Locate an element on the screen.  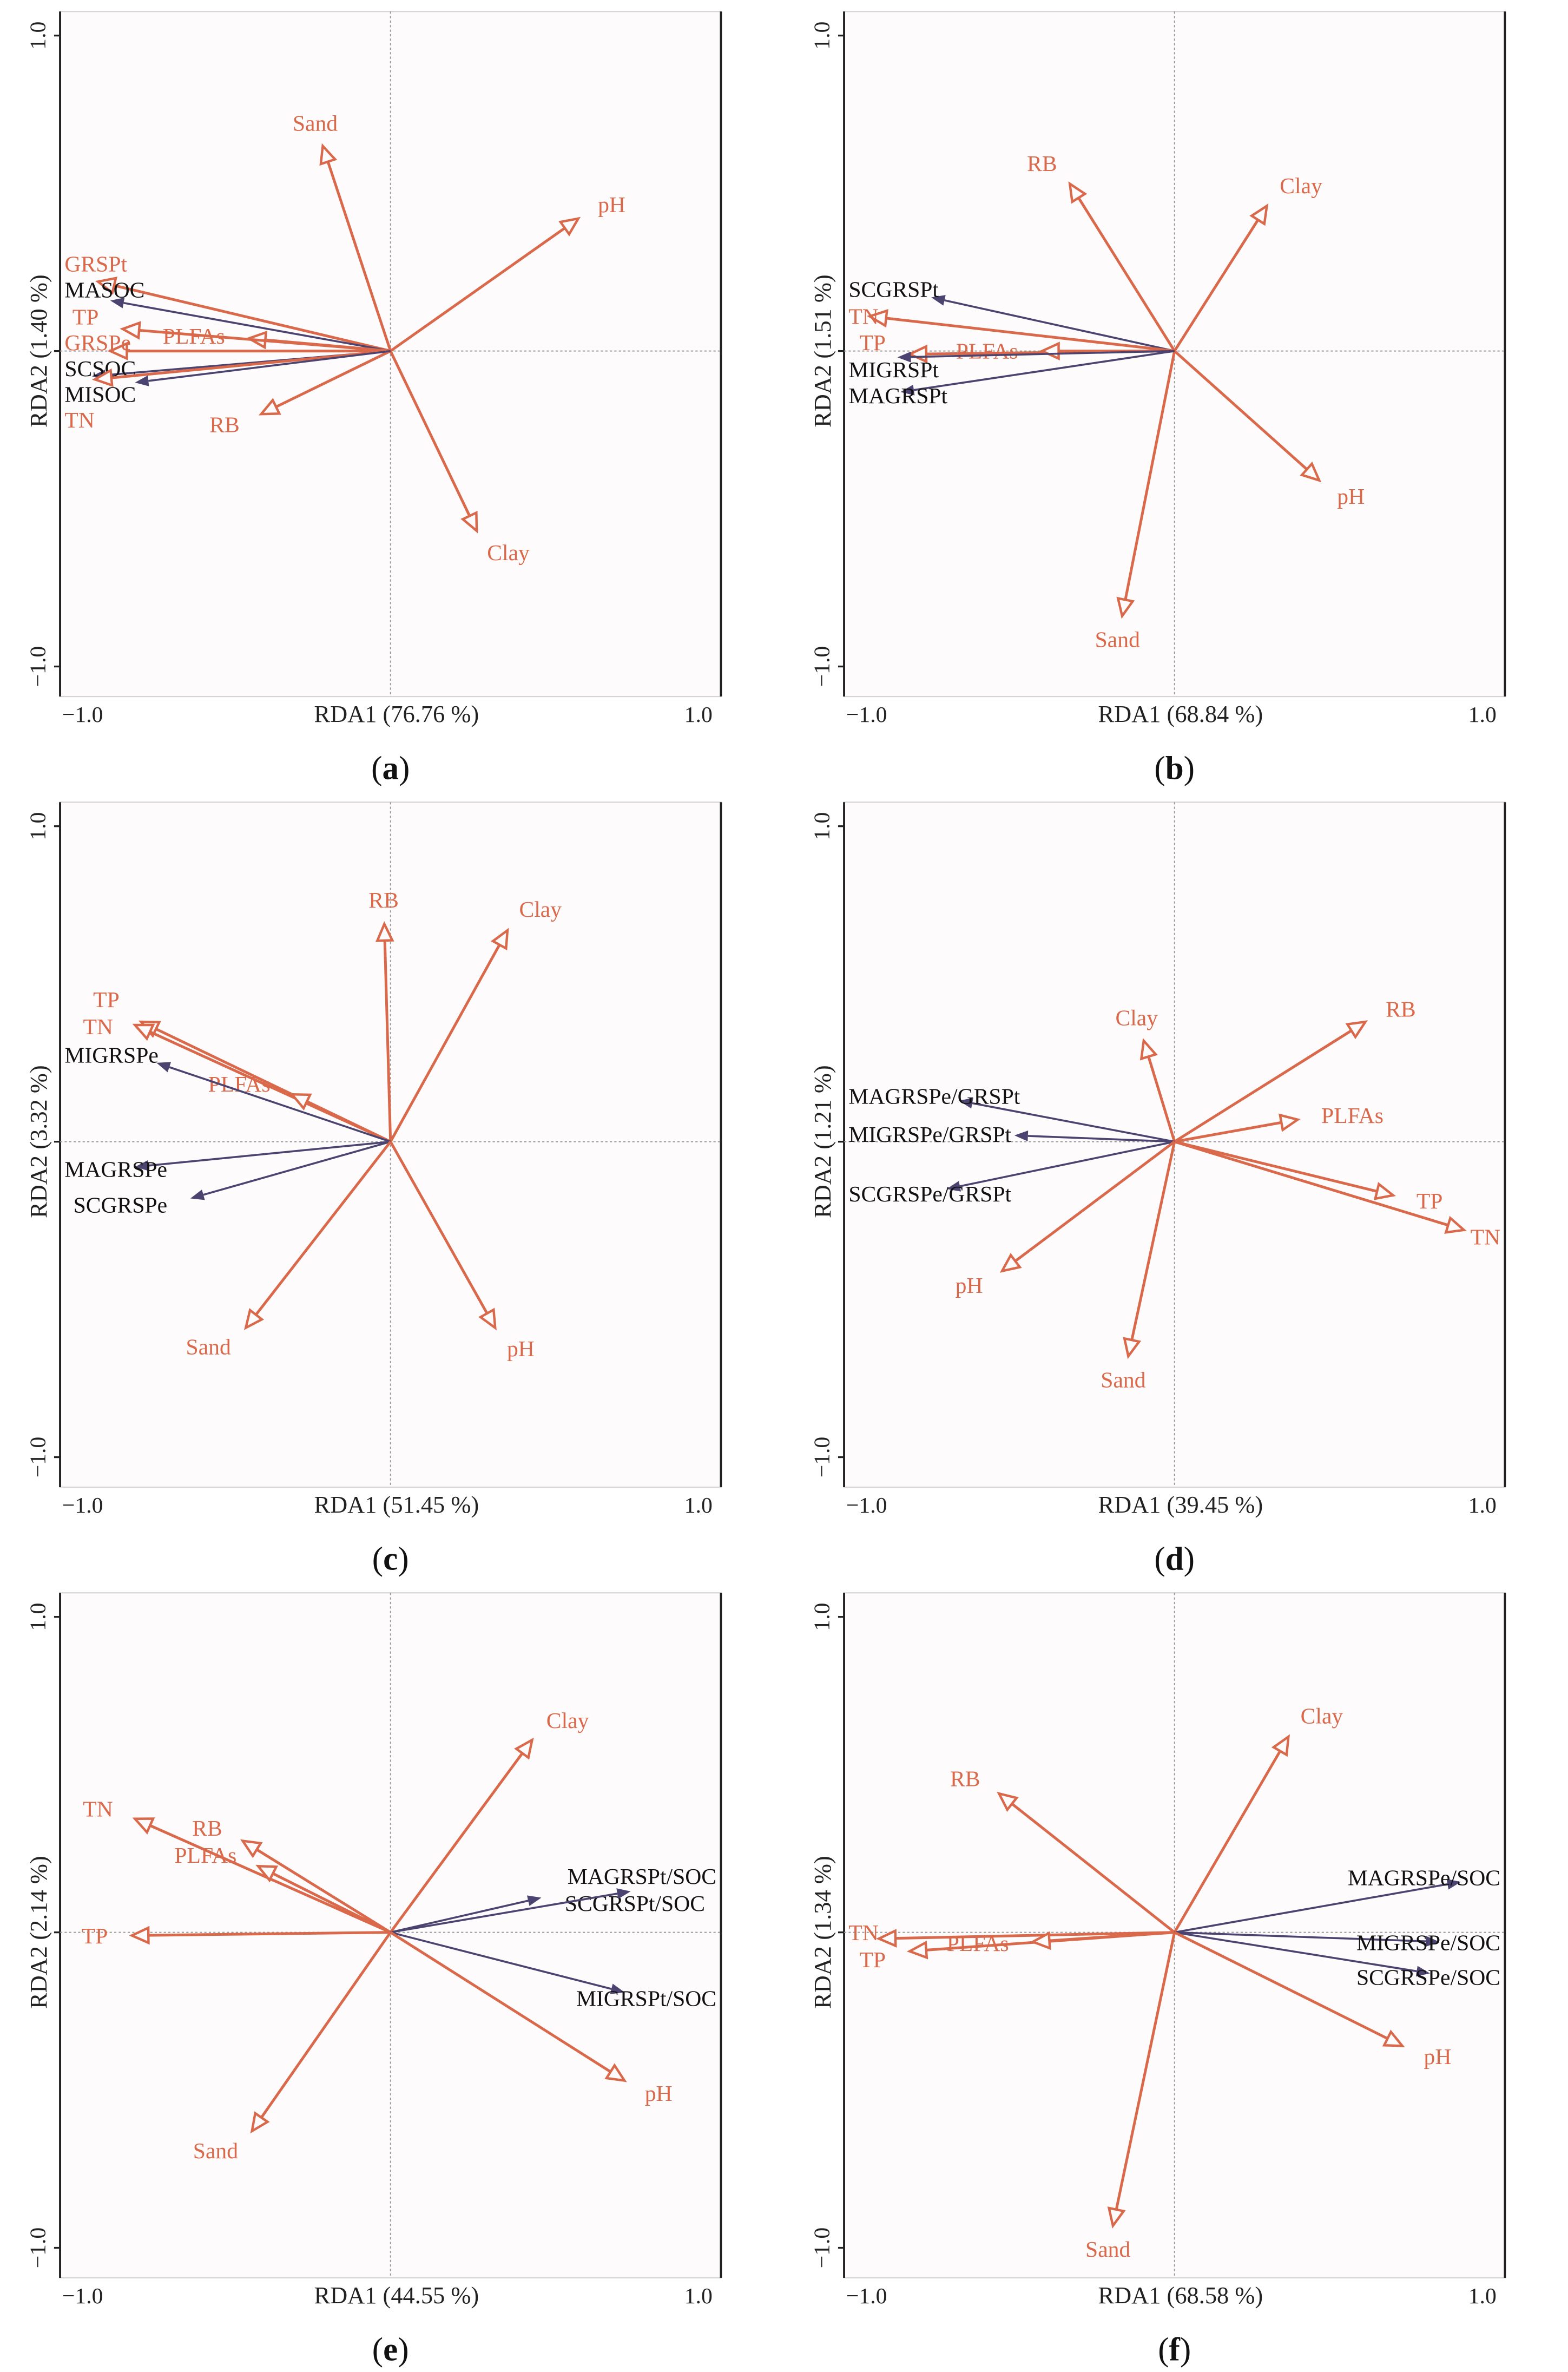
vector-magrspt: MAGRSPt is located at coordinates (1011, 379).